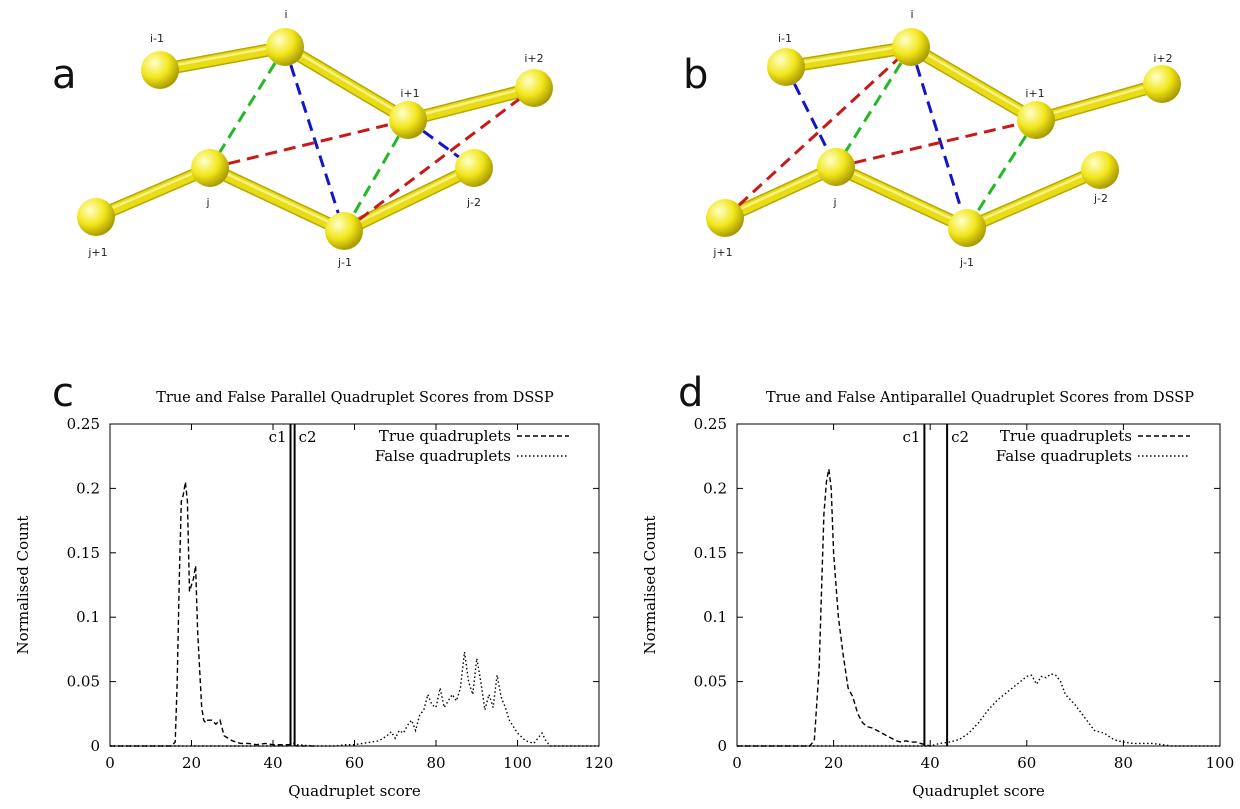 The width and height of the screenshot is (1240, 809). I want to click on y-tick-label: 0.25, so click(83, 424).